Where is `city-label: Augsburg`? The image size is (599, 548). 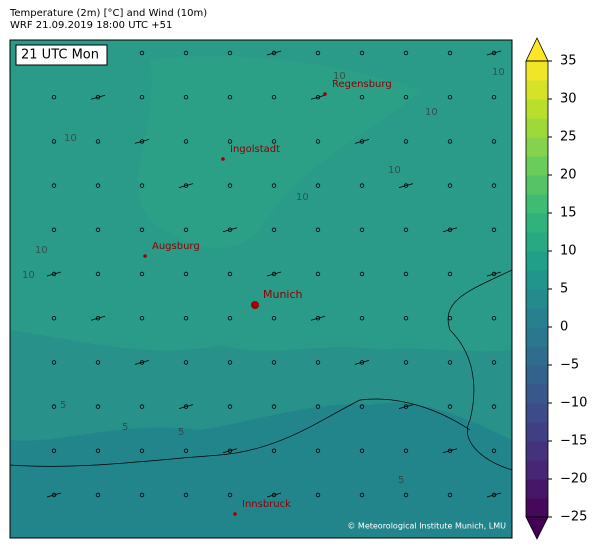
city-label: Augsburg is located at coordinates (176, 246).